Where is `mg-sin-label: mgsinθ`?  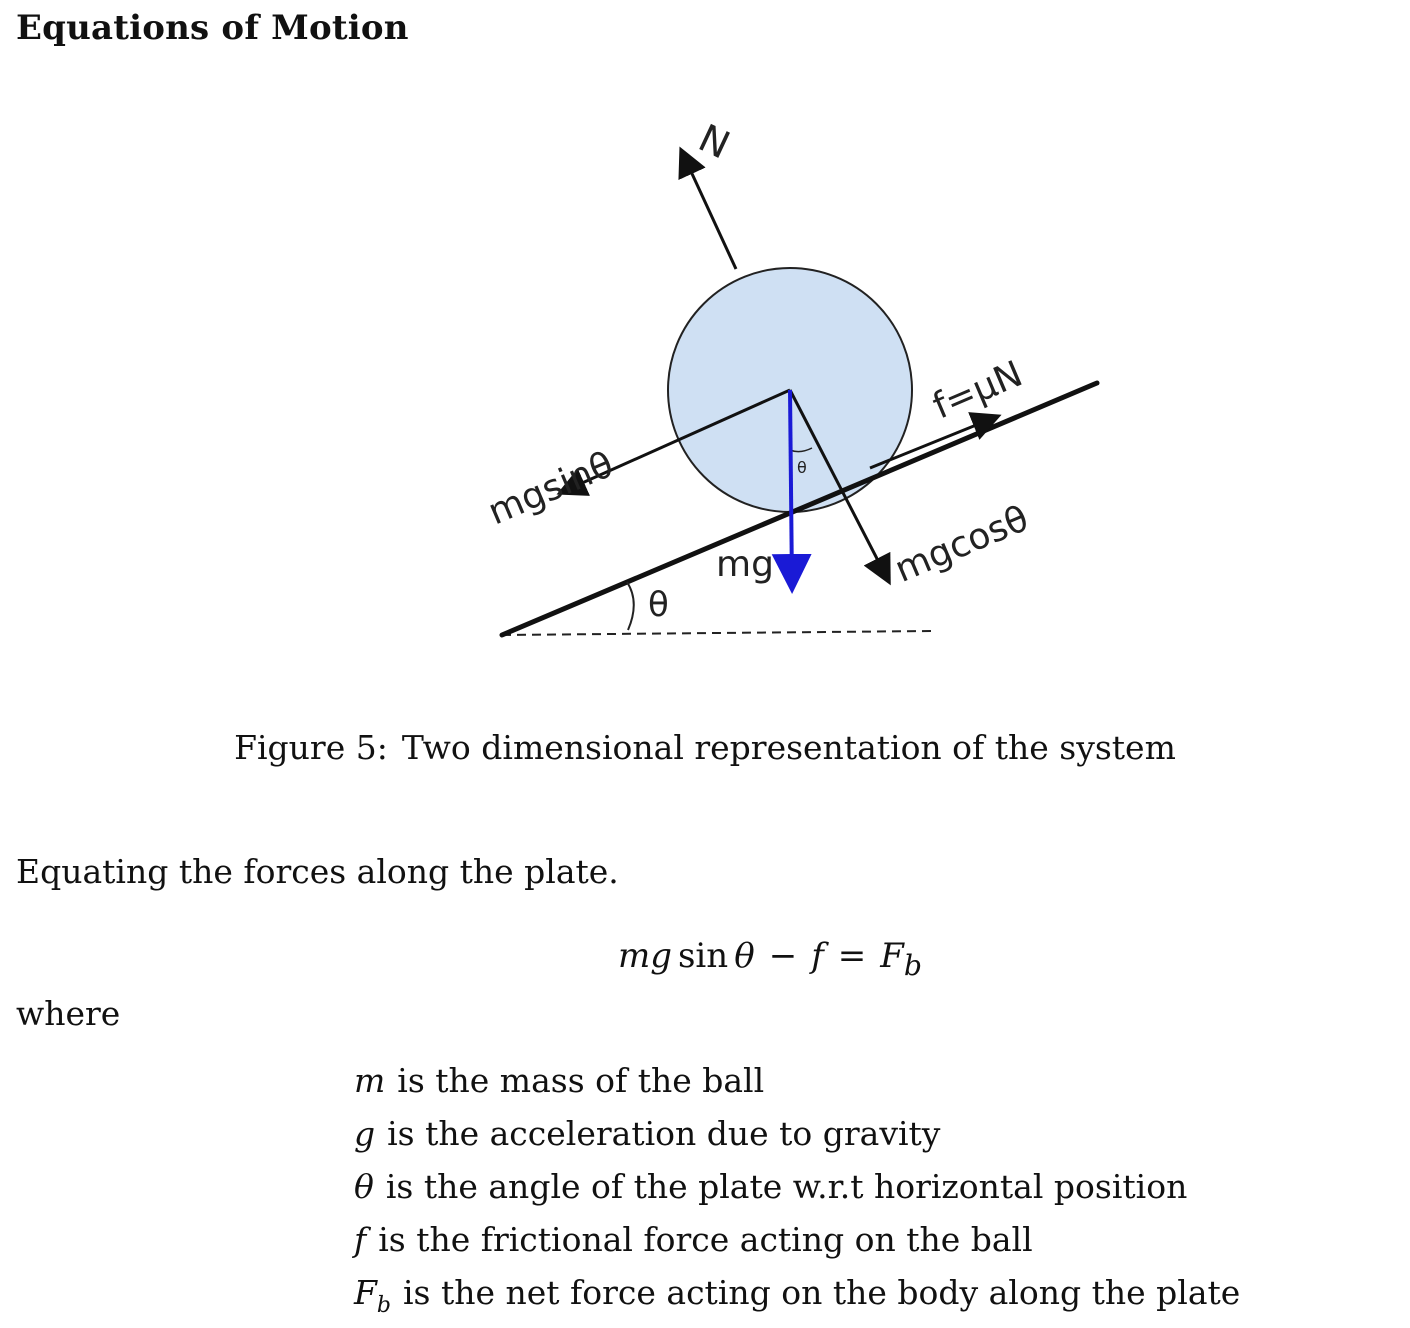 mg-sin-label: mgsinθ is located at coordinates (550, 488).